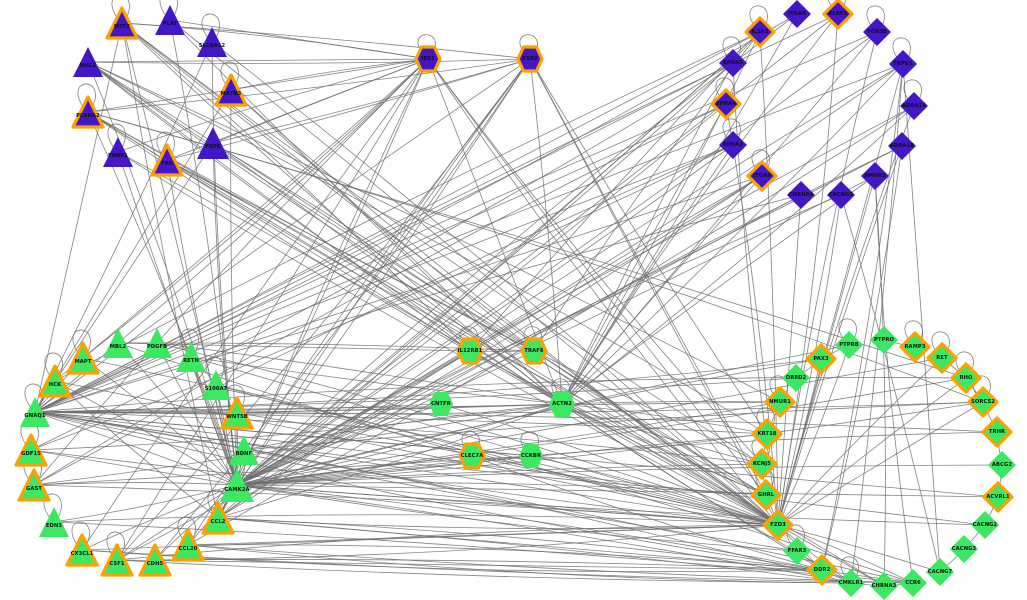 This screenshot has height=600, width=1027. What do you see at coordinates (167, 160) in the screenshot?
I see `graph-node-frk: FRK` at bounding box center [167, 160].